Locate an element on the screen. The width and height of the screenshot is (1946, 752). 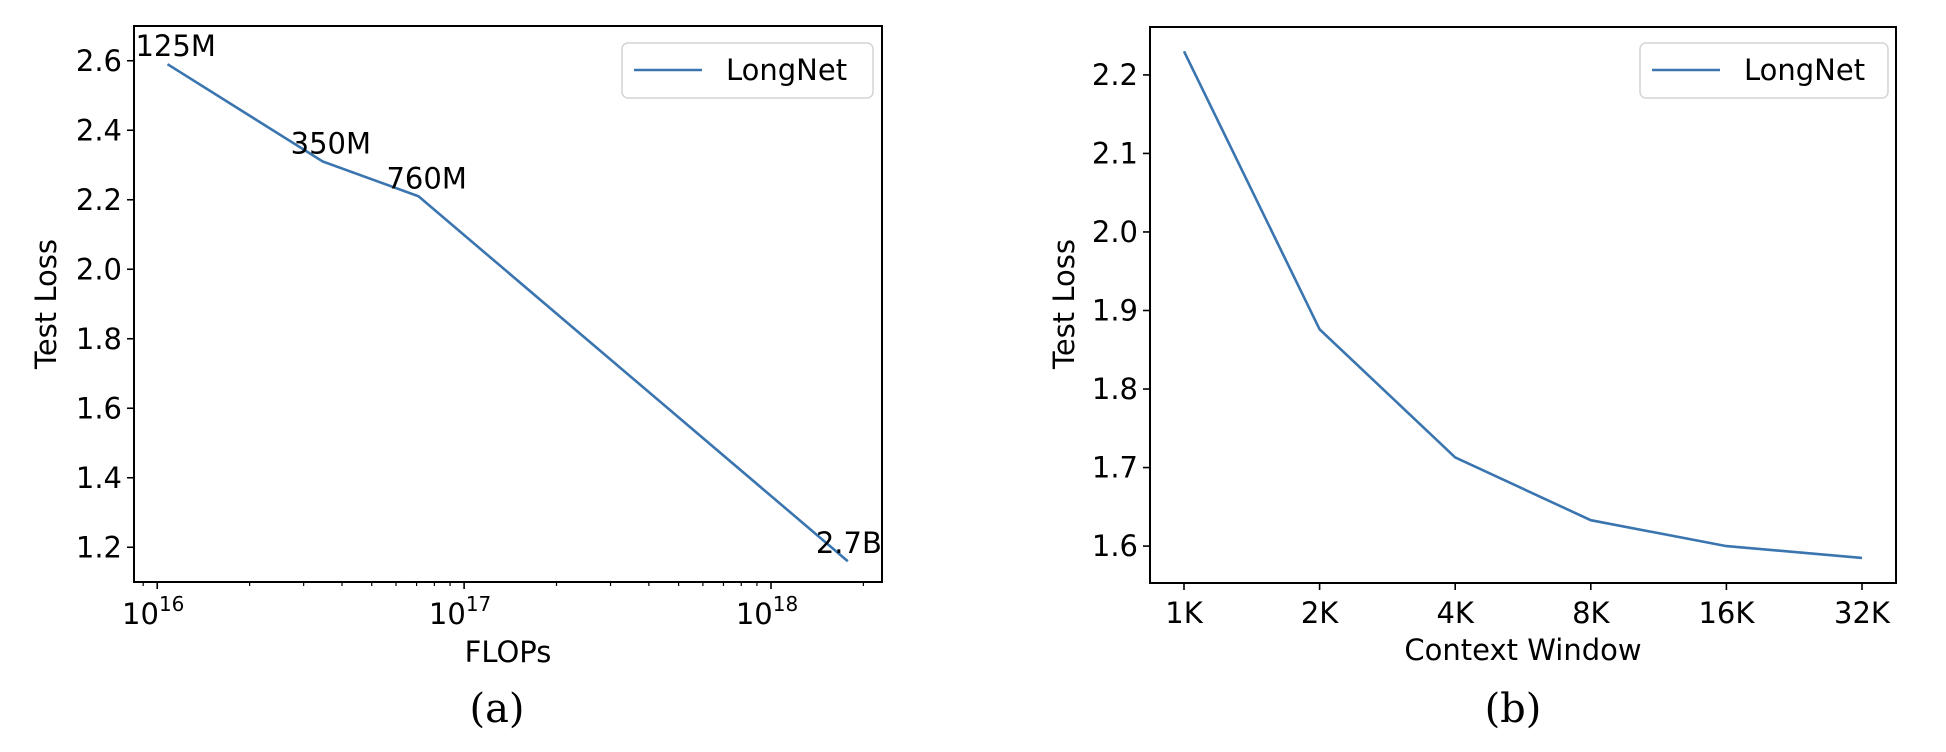
x-tick-label: 1018 is located at coordinates (767, 611).